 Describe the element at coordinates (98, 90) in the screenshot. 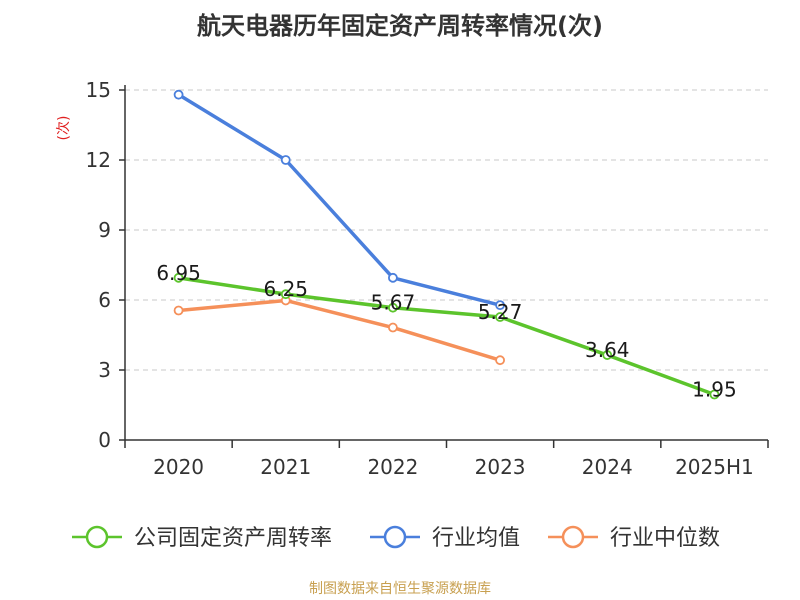

I see `y-tick-label: 15` at that location.